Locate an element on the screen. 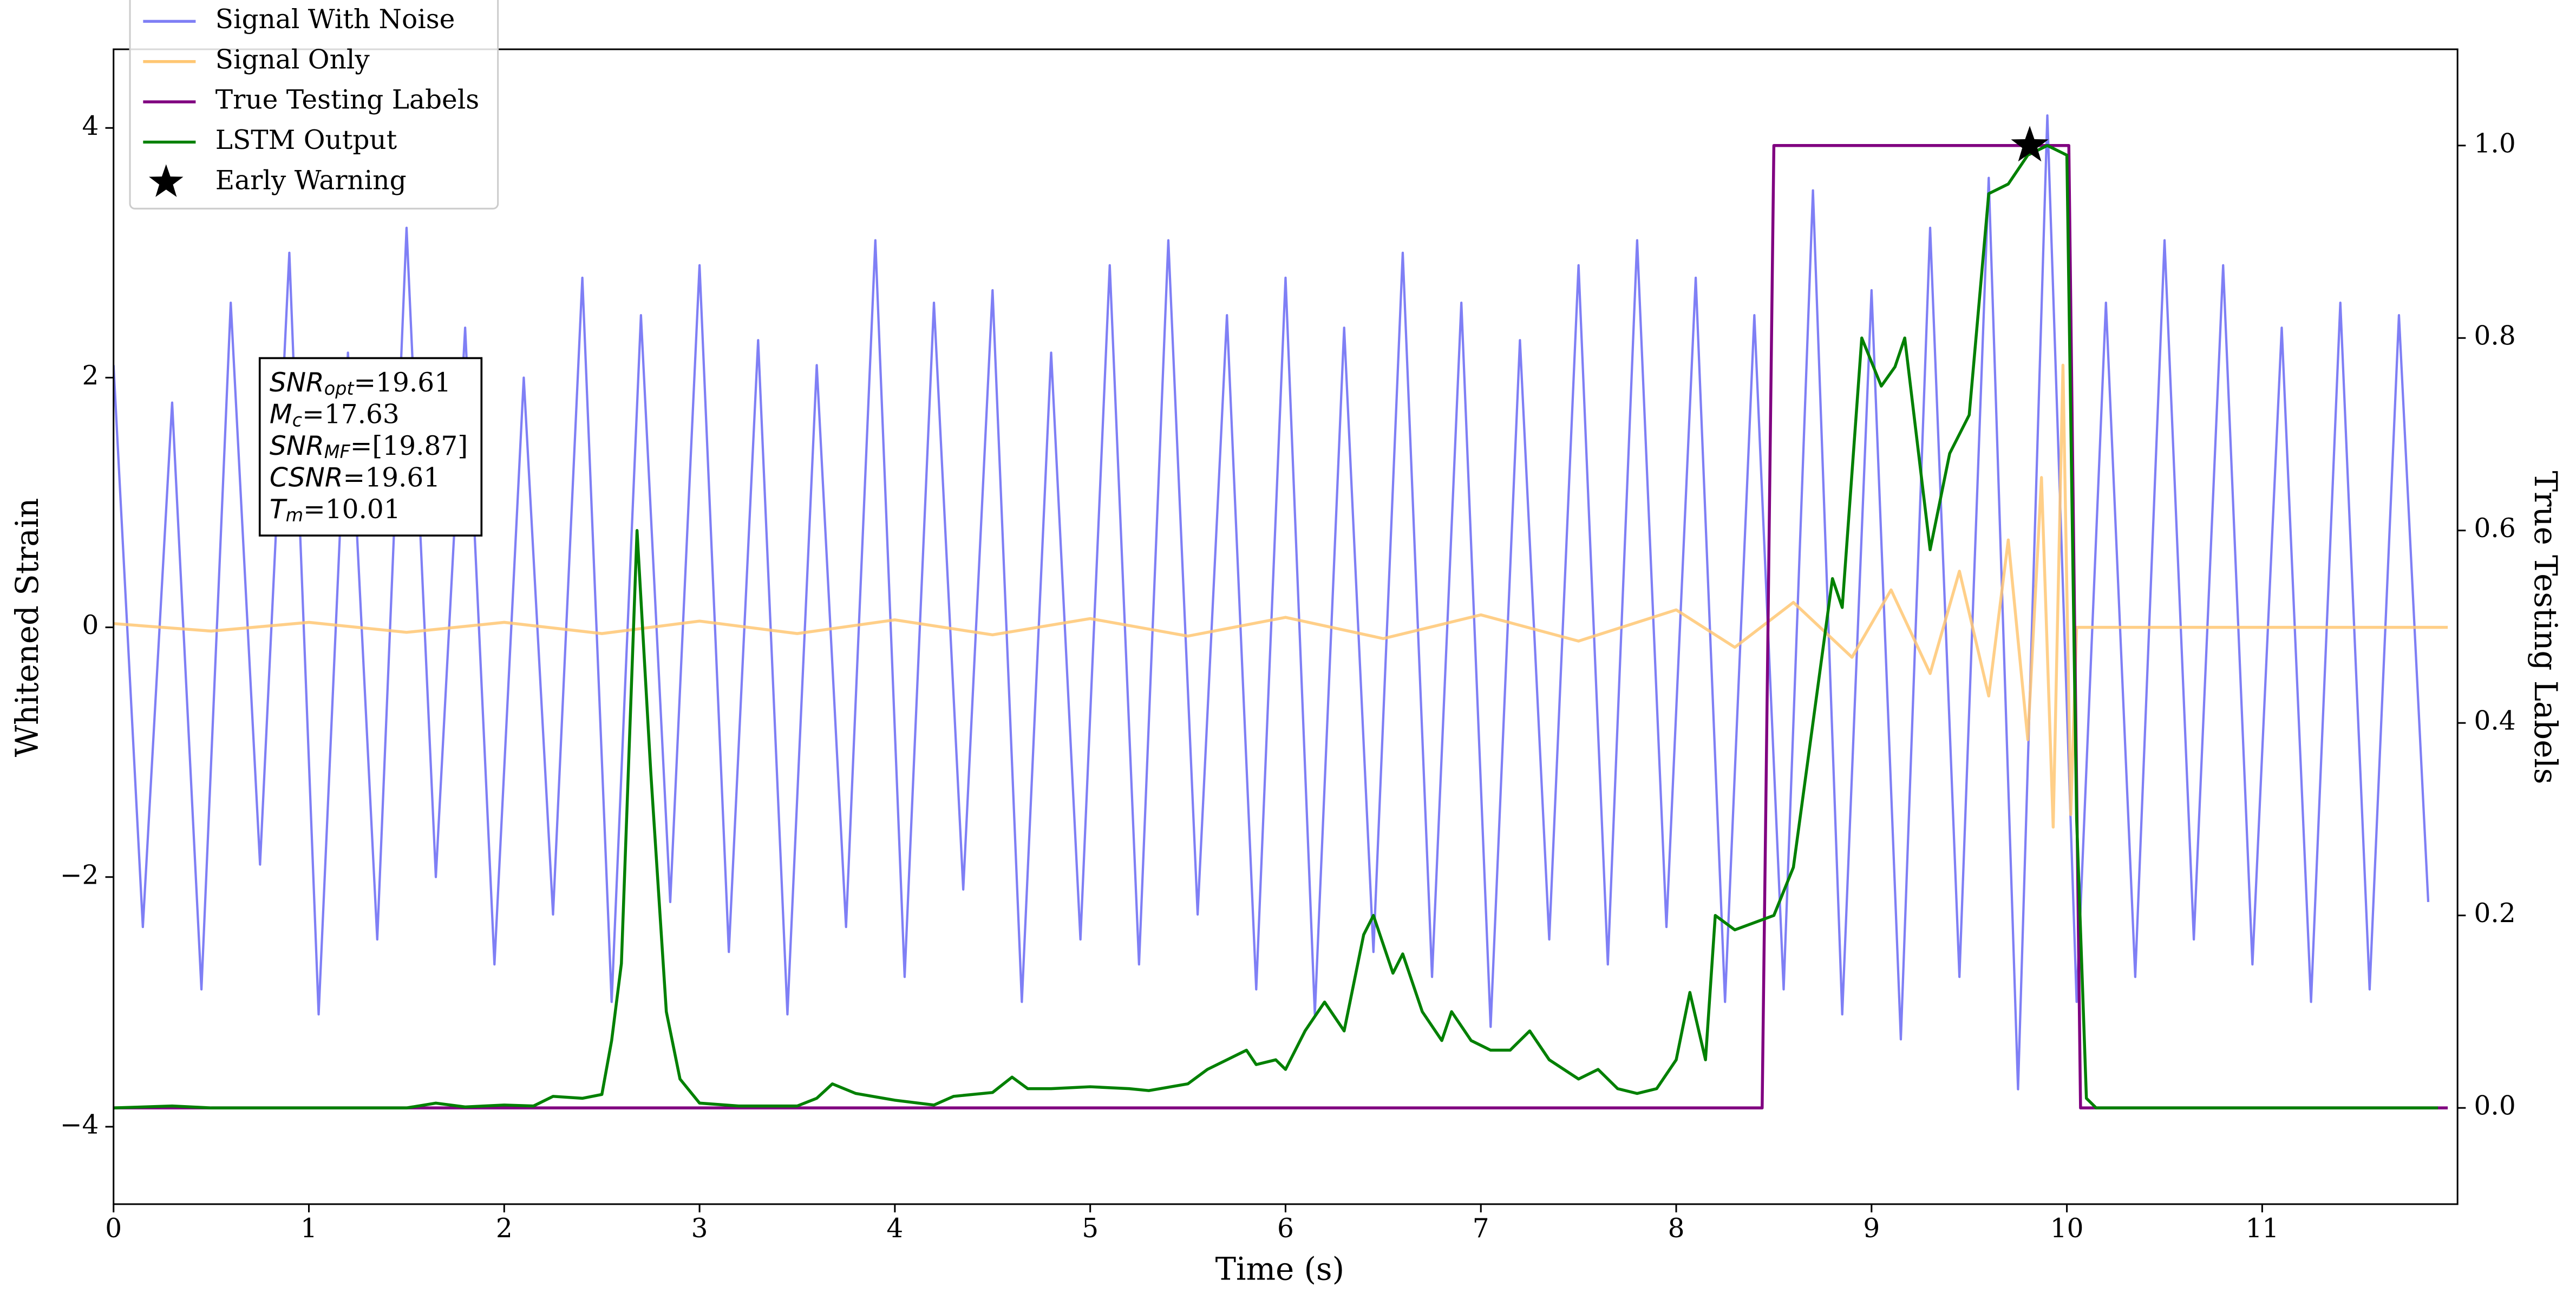 This screenshot has height=1306, width=2576. y-tick-label: −4 is located at coordinates (79, 1124).